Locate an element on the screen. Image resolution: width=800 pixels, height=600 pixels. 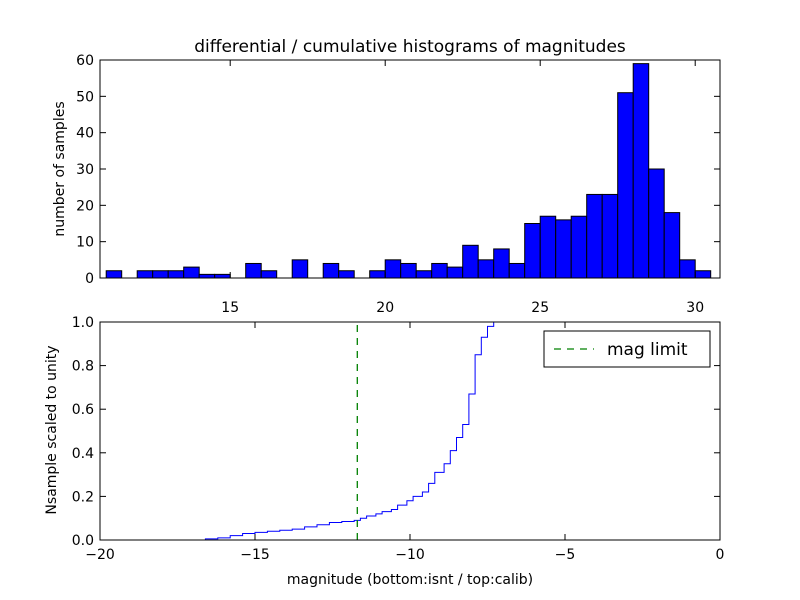
x-tick-label: 20 is located at coordinates (385, 308).